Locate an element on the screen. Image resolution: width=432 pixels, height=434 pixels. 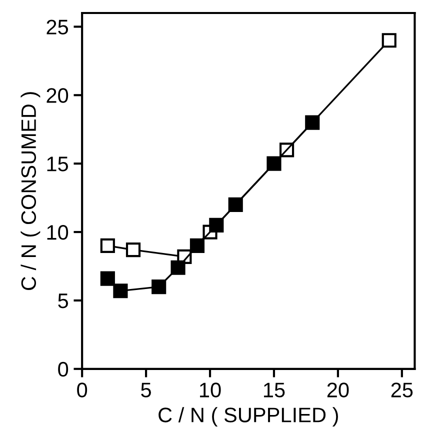
y-tick-label: 15 is located at coordinates (57, 164).